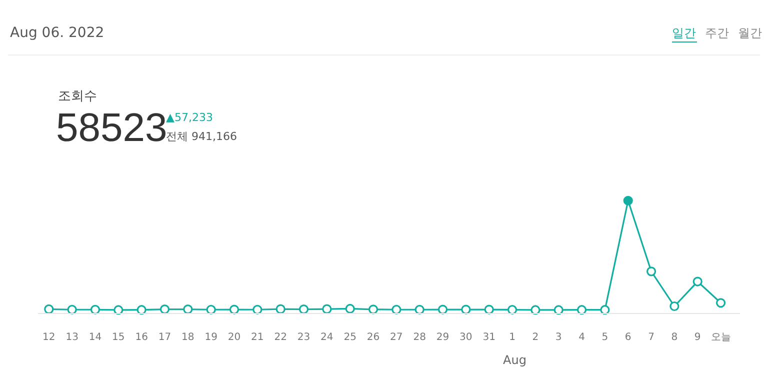 The width and height of the screenshot is (784, 390). Describe the element at coordinates (558, 337) in the screenshot. I see `x-tick-label: 3` at that location.